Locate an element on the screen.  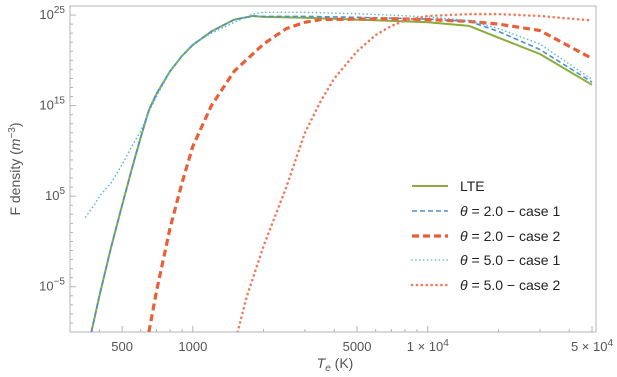
y-axis-label-main: F density ( is located at coordinates (15, 183).